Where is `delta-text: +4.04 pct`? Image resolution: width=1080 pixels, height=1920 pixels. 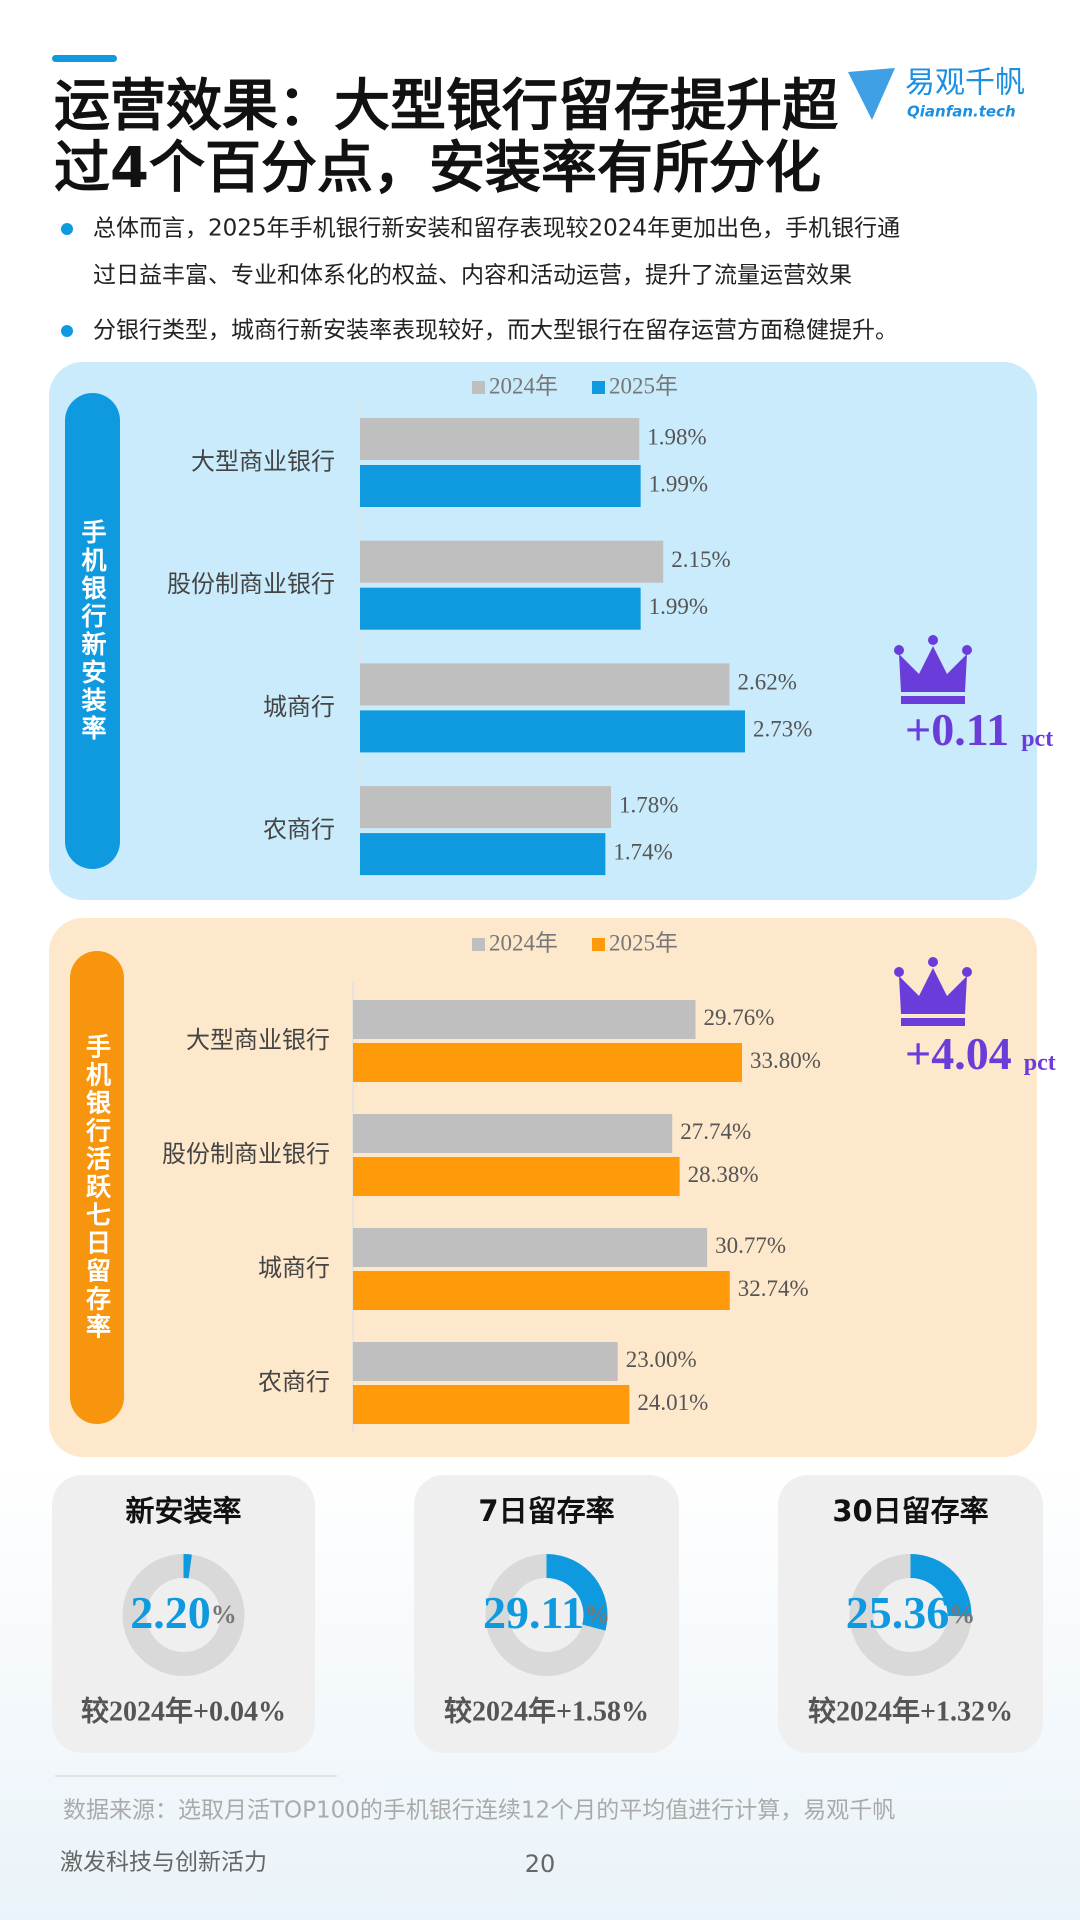
delta-text: +4.04 pct is located at coordinates (980, 1053).